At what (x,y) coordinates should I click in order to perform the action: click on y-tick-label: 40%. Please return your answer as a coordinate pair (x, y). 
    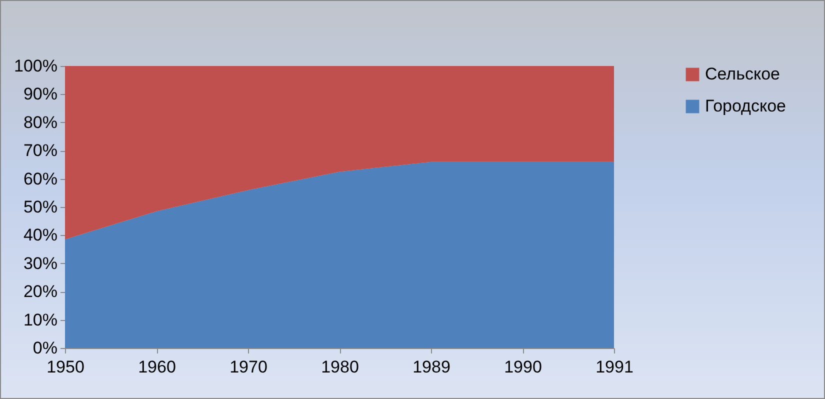
    Looking at the image, I should click on (40, 235).